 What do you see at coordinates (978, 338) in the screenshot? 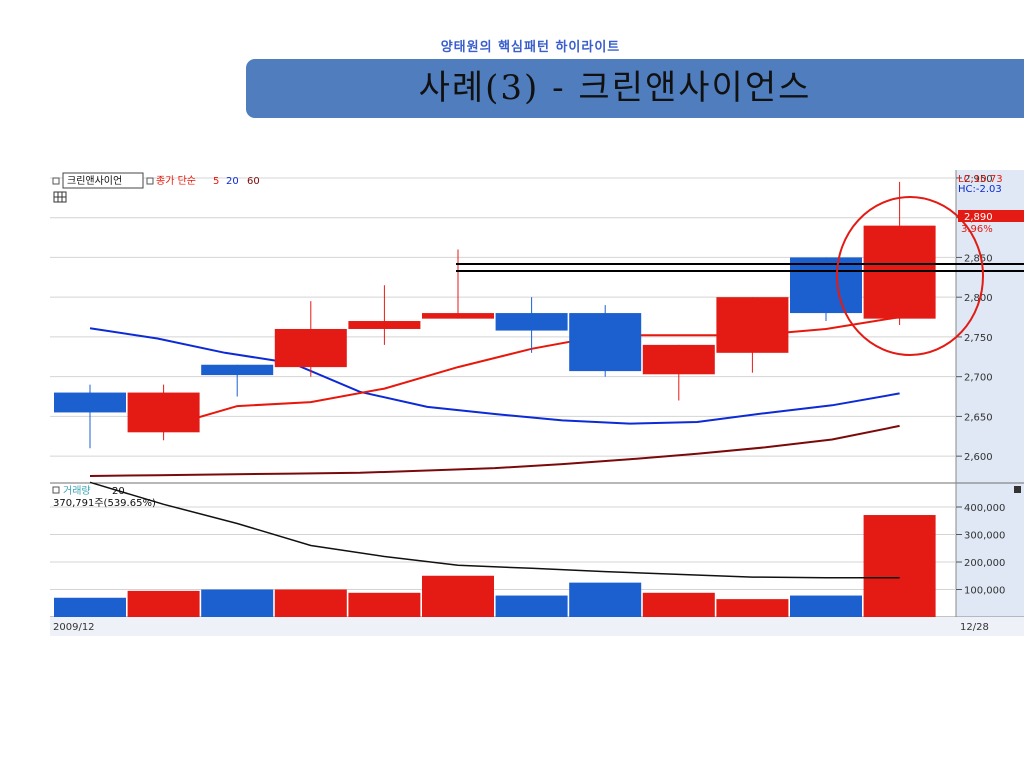
I see `price-tick-label: 2,750` at bounding box center [978, 338].